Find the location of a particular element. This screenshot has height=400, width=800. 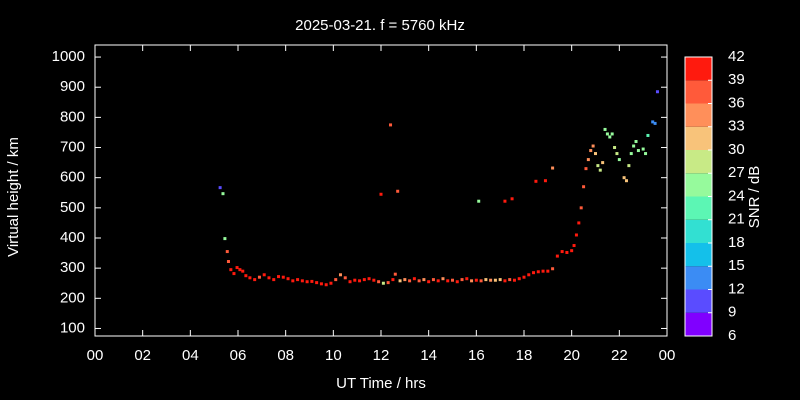

y-tick-label: 600 is located at coordinates (72, 177).